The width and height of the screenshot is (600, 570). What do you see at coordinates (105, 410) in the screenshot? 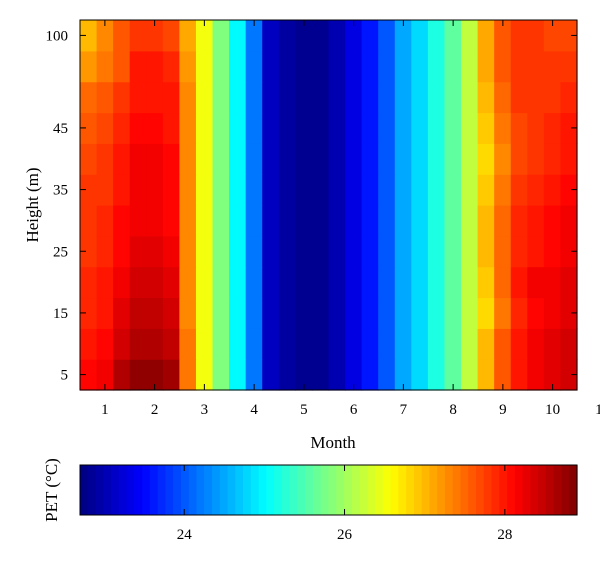
I see `x-tick-label: 1` at bounding box center [105, 410].